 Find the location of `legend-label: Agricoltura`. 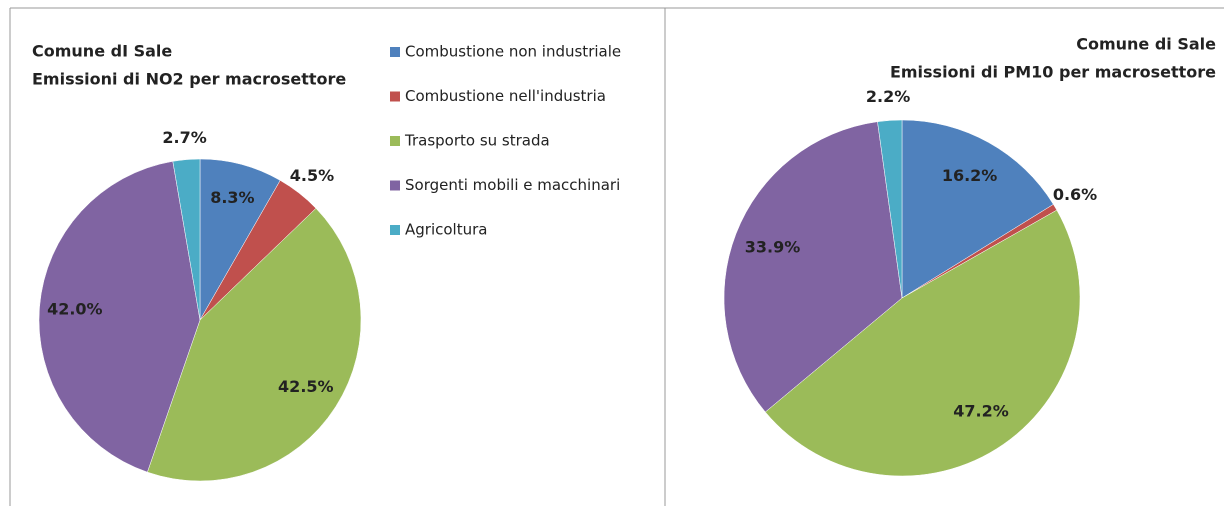

legend-label: Agricoltura is located at coordinates (446, 230).